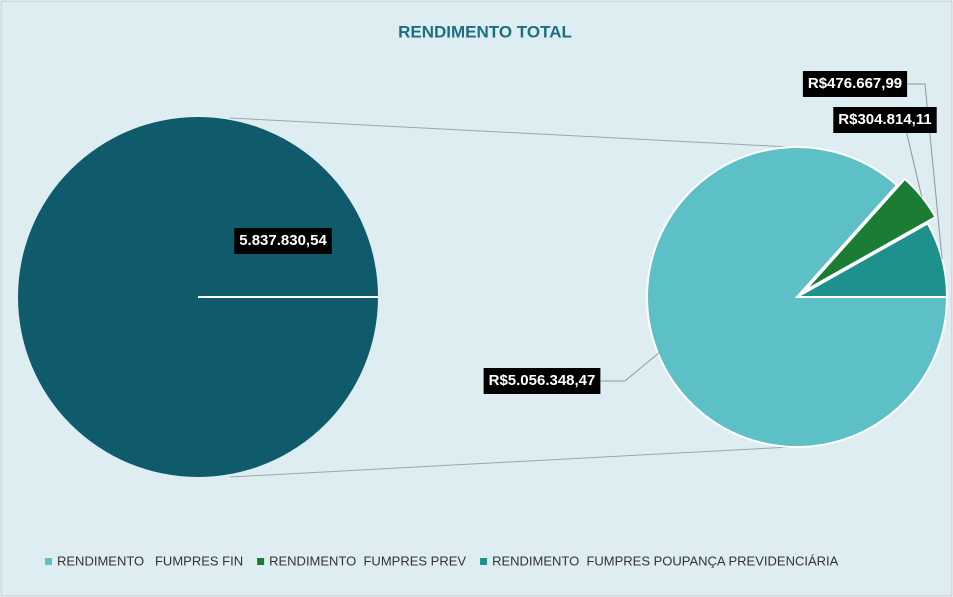 The height and width of the screenshot is (597, 953). I want to click on chart-title: RENDIMENTO TOTAL, so click(485, 31).